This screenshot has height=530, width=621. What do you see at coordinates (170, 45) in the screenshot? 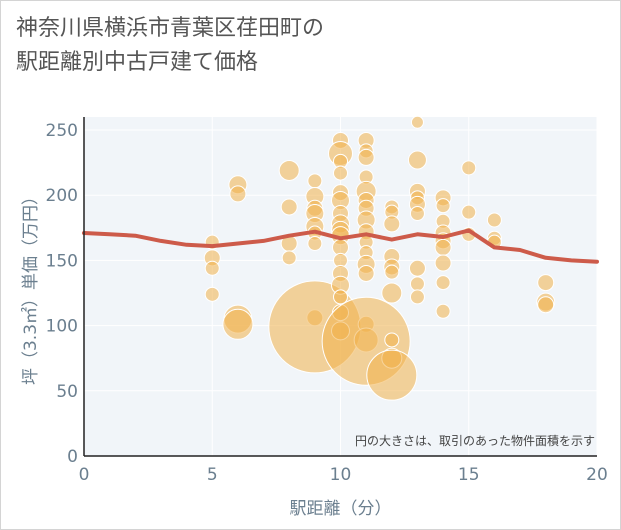
I see `chart-title: 神奈川県横浜市青葉区荏田町の 駅距離別中古戸建て価格` at bounding box center [170, 45].